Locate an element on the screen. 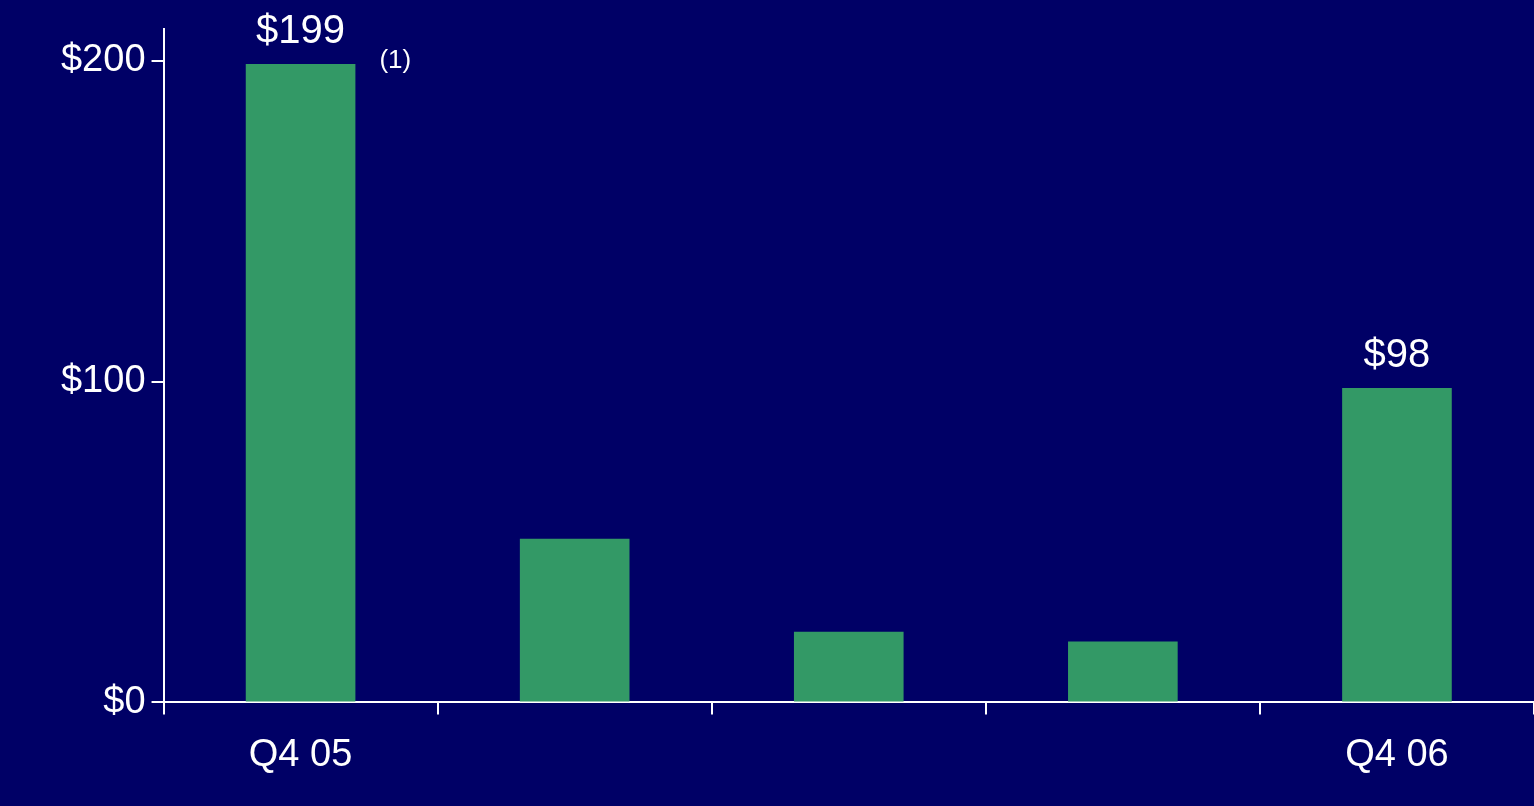 The image size is (1534, 806). x-tick-label: Q4 06 is located at coordinates (1397, 752).